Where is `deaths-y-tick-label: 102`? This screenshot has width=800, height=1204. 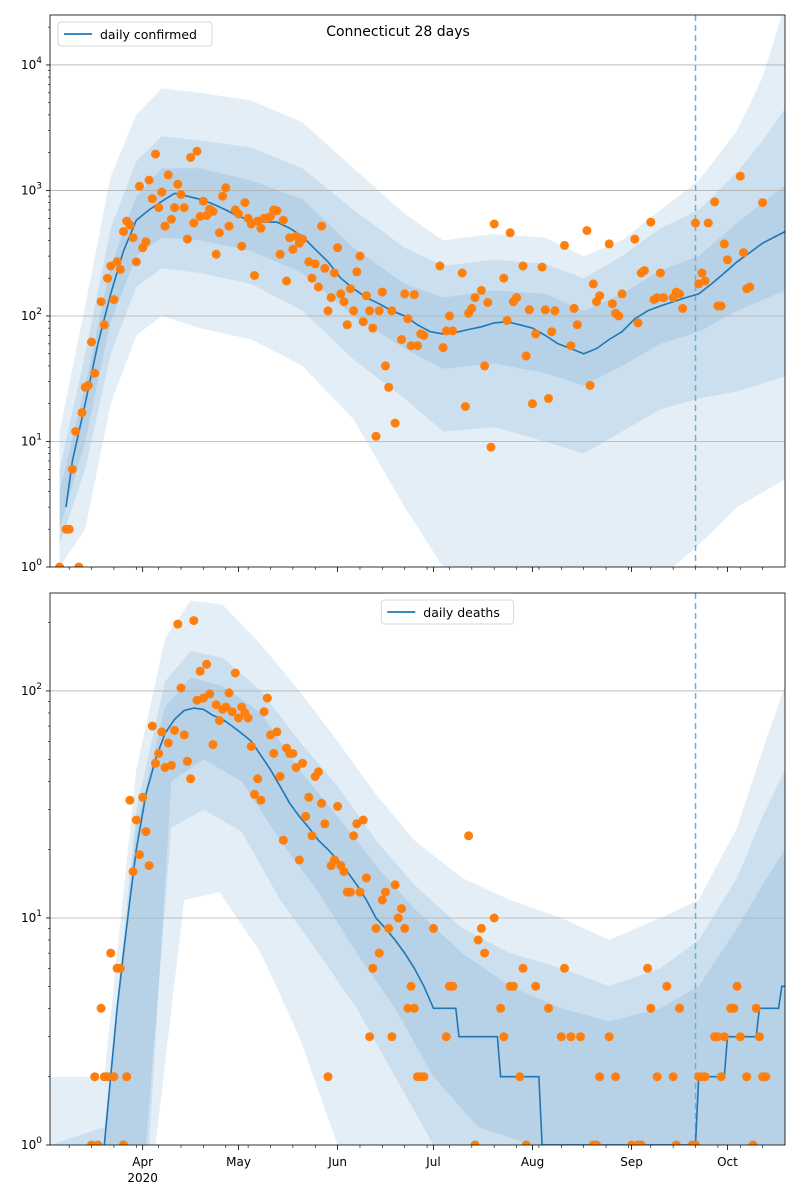 deaths-y-tick-label: 102 is located at coordinates (31, 690).